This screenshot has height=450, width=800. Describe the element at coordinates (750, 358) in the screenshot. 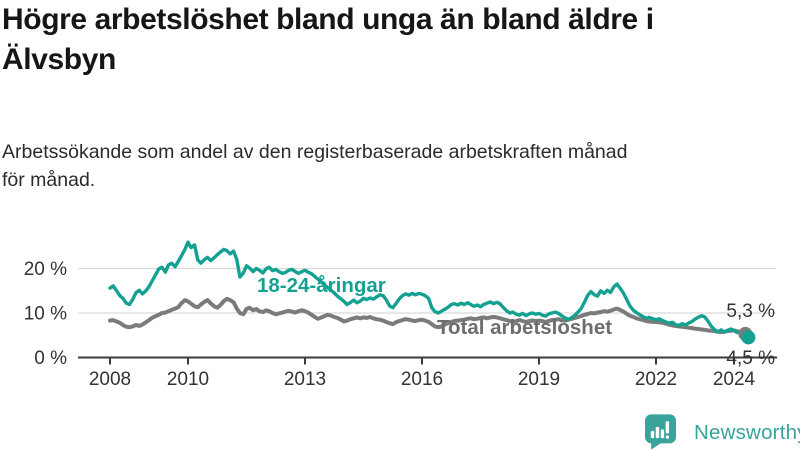

I see `end-value-label-youth: 4,5 %` at that location.